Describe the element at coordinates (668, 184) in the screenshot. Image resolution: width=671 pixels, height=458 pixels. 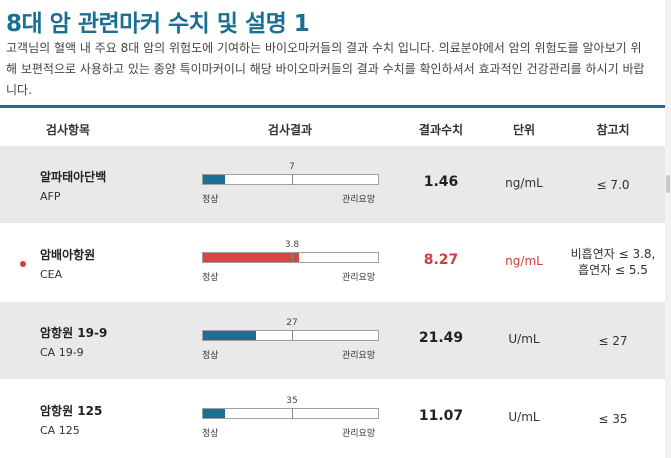
I see `scrollbar-thumb` at that location.